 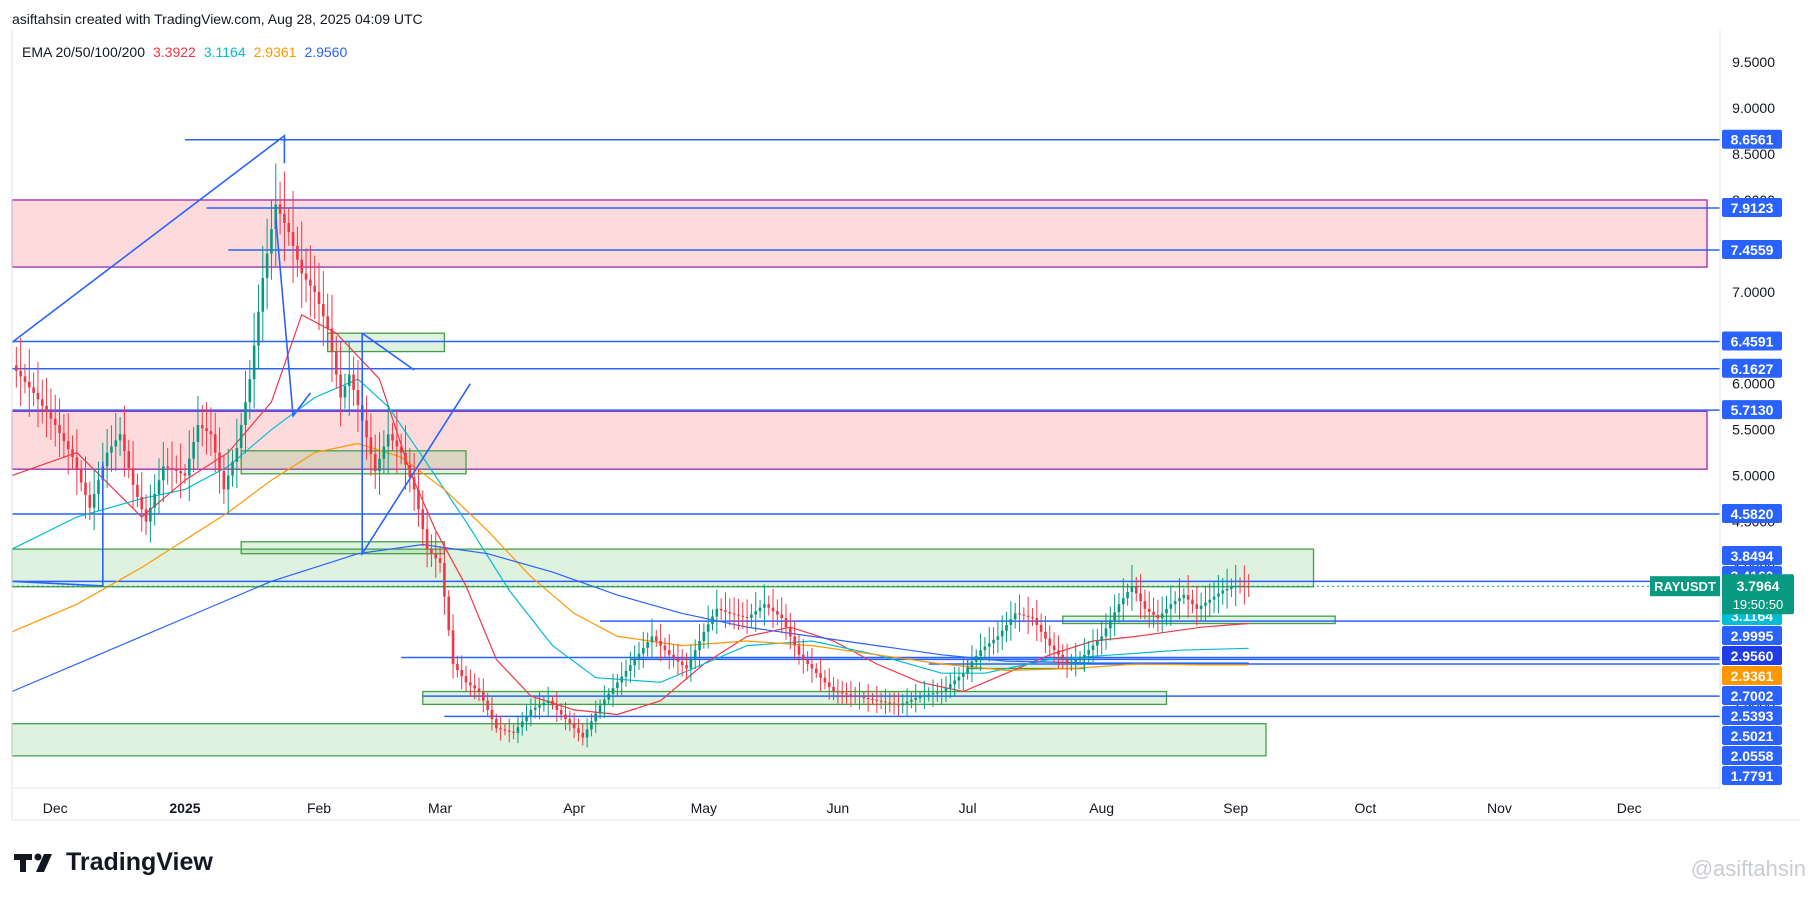 I want to click on price-label-2.0558: 2.0558, so click(x=1752, y=755).